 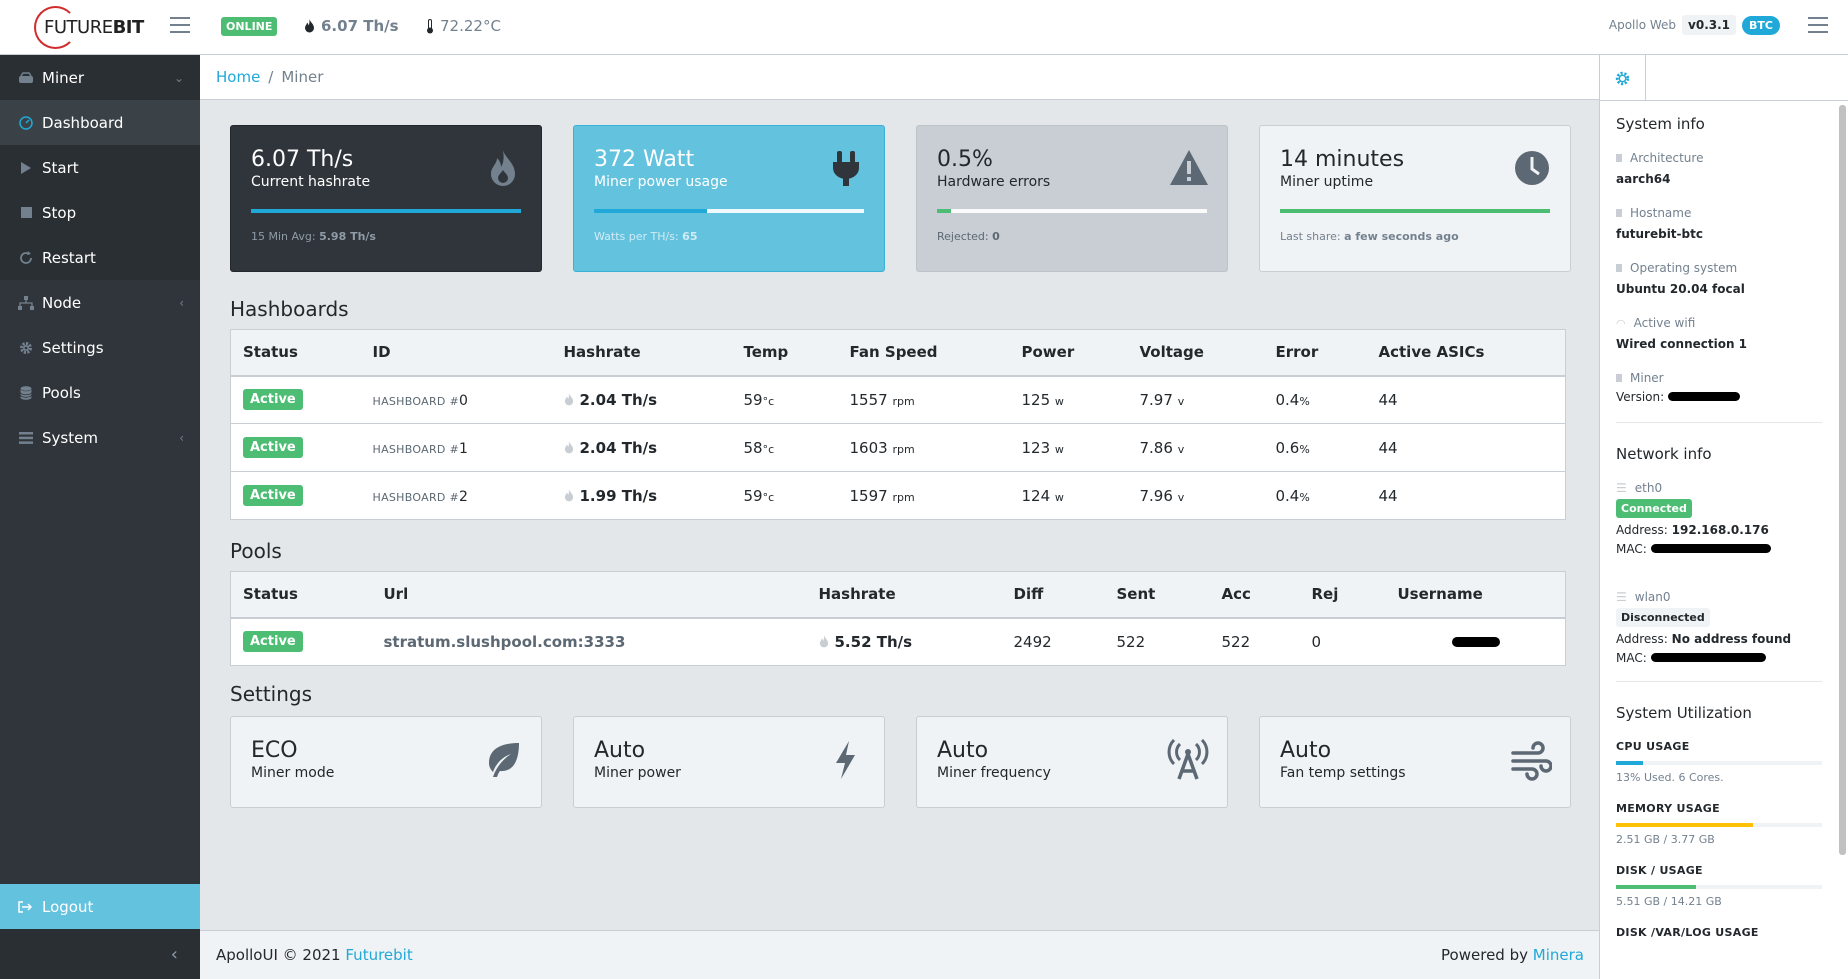 I want to click on card-footer: Rejected: 0, so click(x=968, y=236).